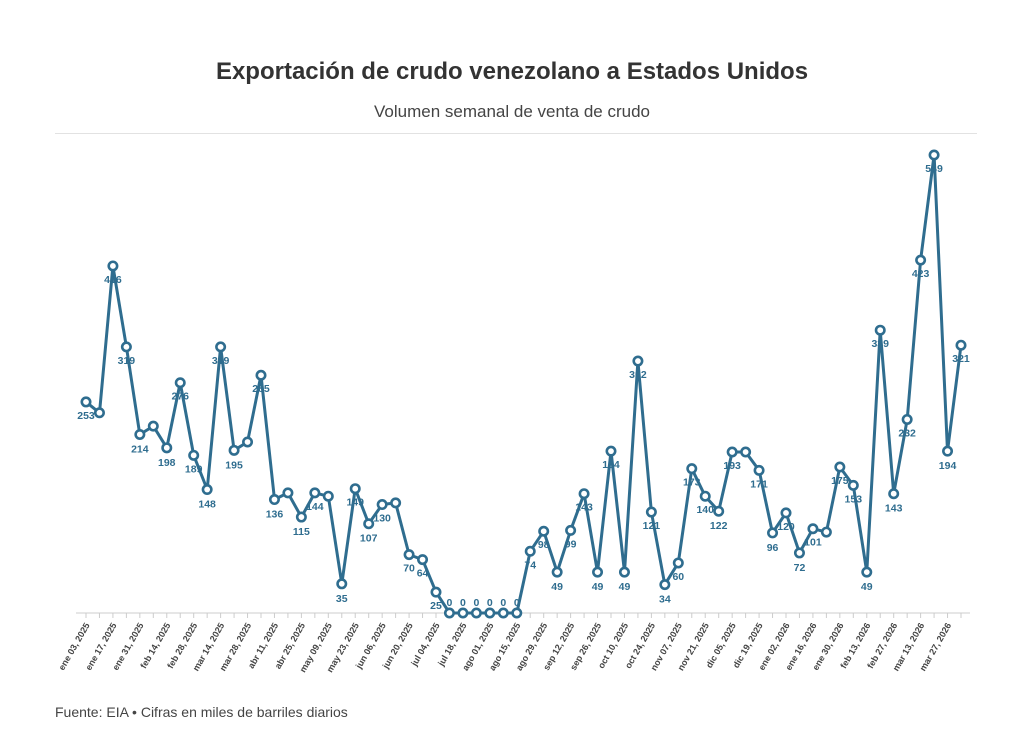 The height and width of the screenshot is (744, 1024). What do you see at coordinates (773, 548) in the screenshot?
I see `data-label: 96` at bounding box center [773, 548].